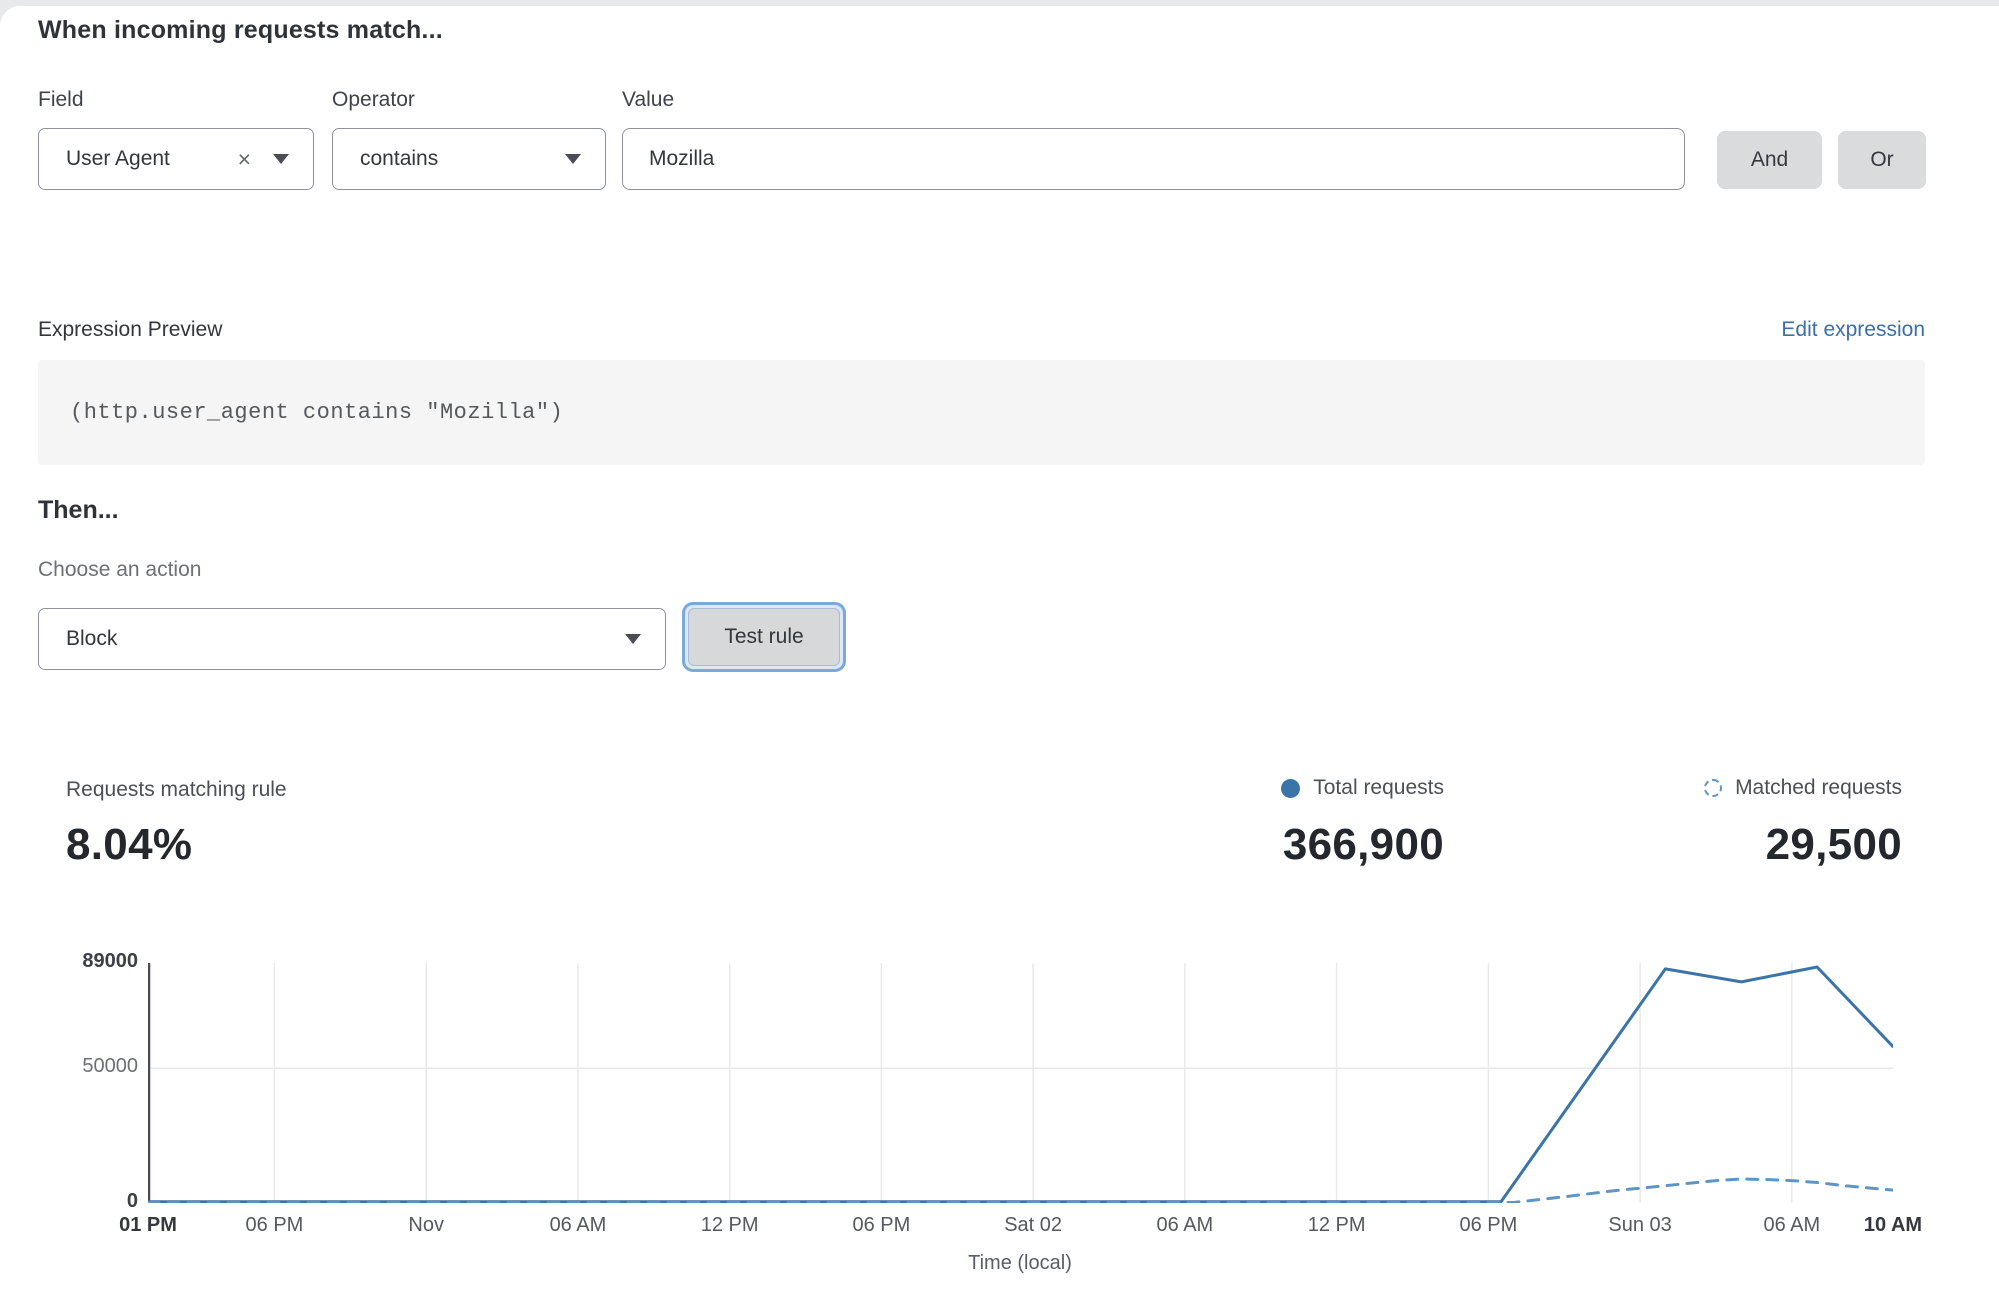  What do you see at coordinates (1853, 329) in the screenshot?
I see `edit-expression-link: Edit expression` at bounding box center [1853, 329].